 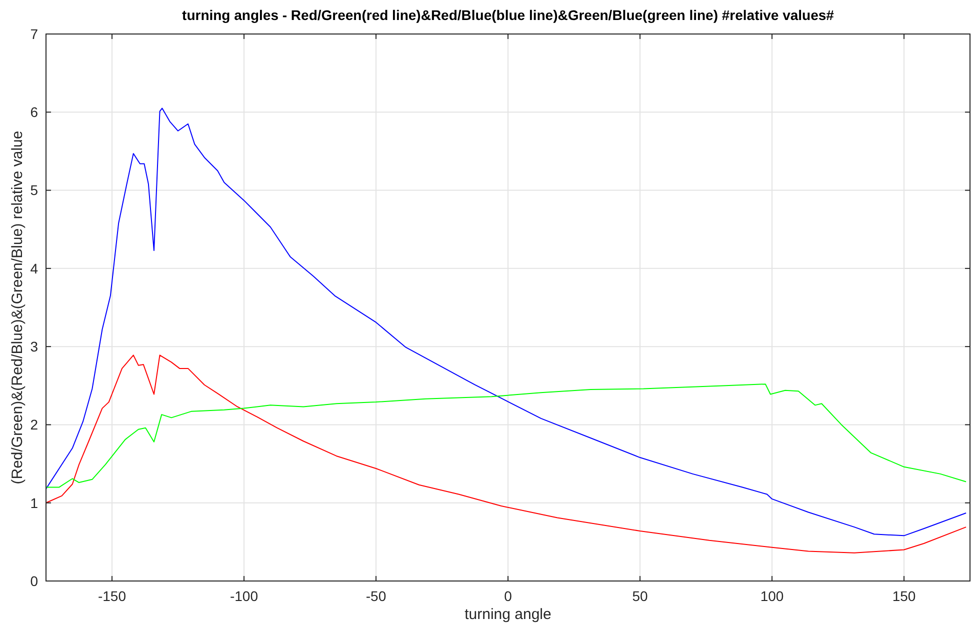 What do you see at coordinates (34, 112) in the screenshot?
I see `y-tick-label: 6` at bounding box center [34, 112].